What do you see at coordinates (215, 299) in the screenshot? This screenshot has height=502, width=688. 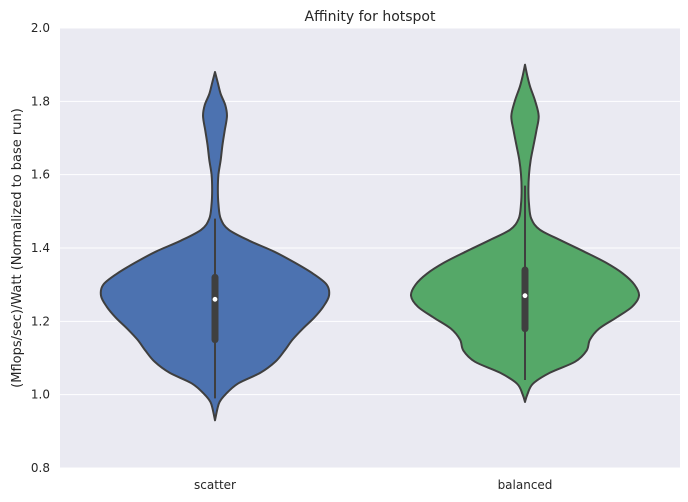 I see `violin-median-scatter` at bounding box center [215, 299].